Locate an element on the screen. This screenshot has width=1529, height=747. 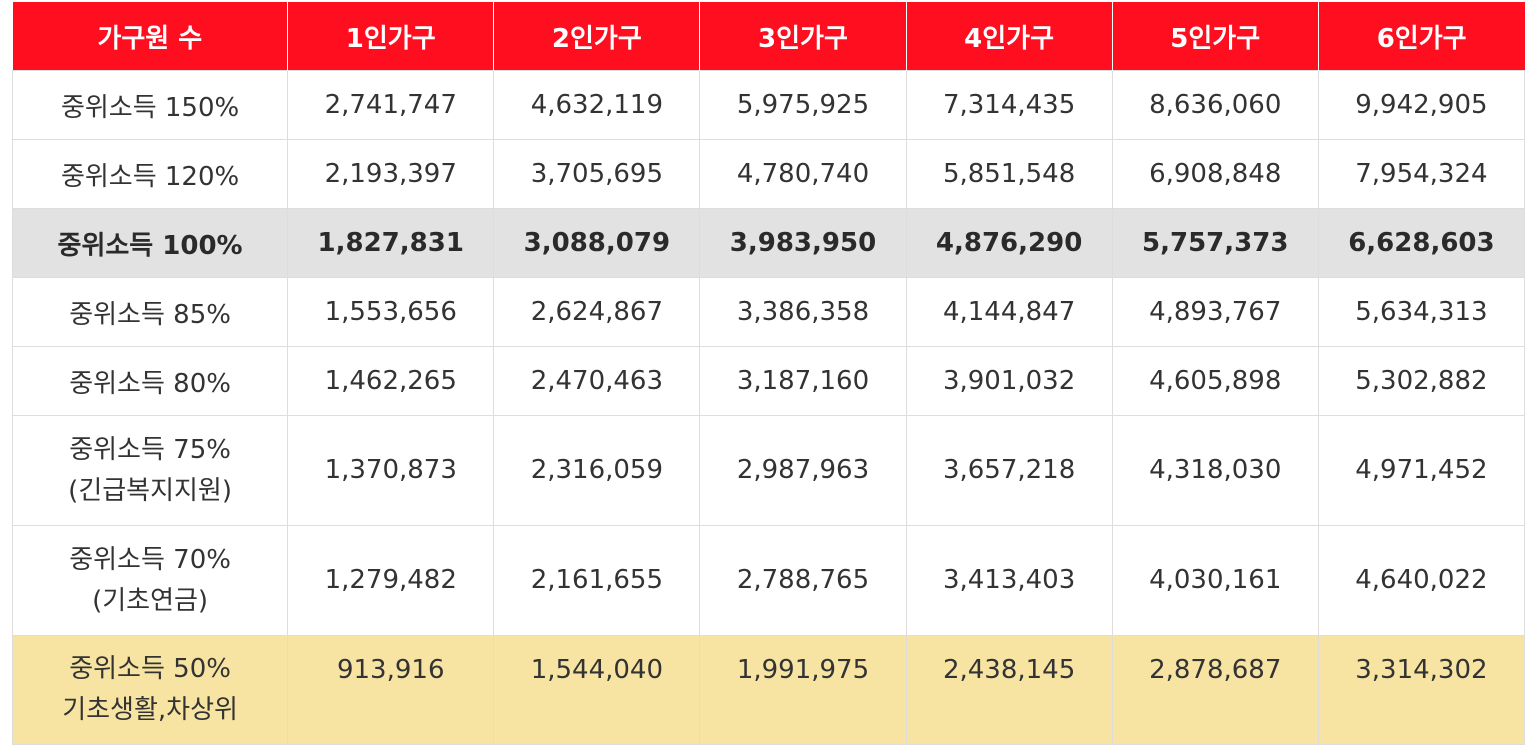
header-3-person: 3인가구 is located at coordinates (803, 36).